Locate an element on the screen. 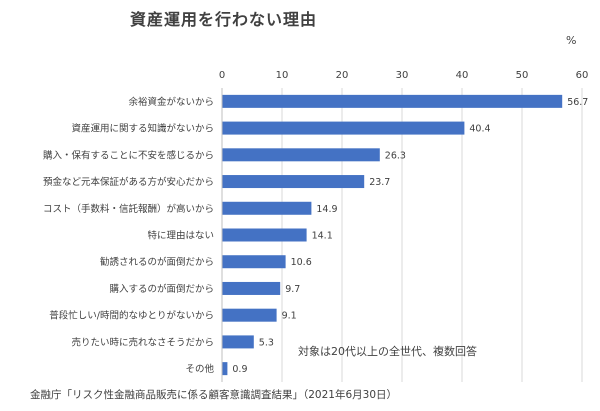 This screenshot has height=411, width=600. value-label: 14.9 is located at coordinates (326, 209).